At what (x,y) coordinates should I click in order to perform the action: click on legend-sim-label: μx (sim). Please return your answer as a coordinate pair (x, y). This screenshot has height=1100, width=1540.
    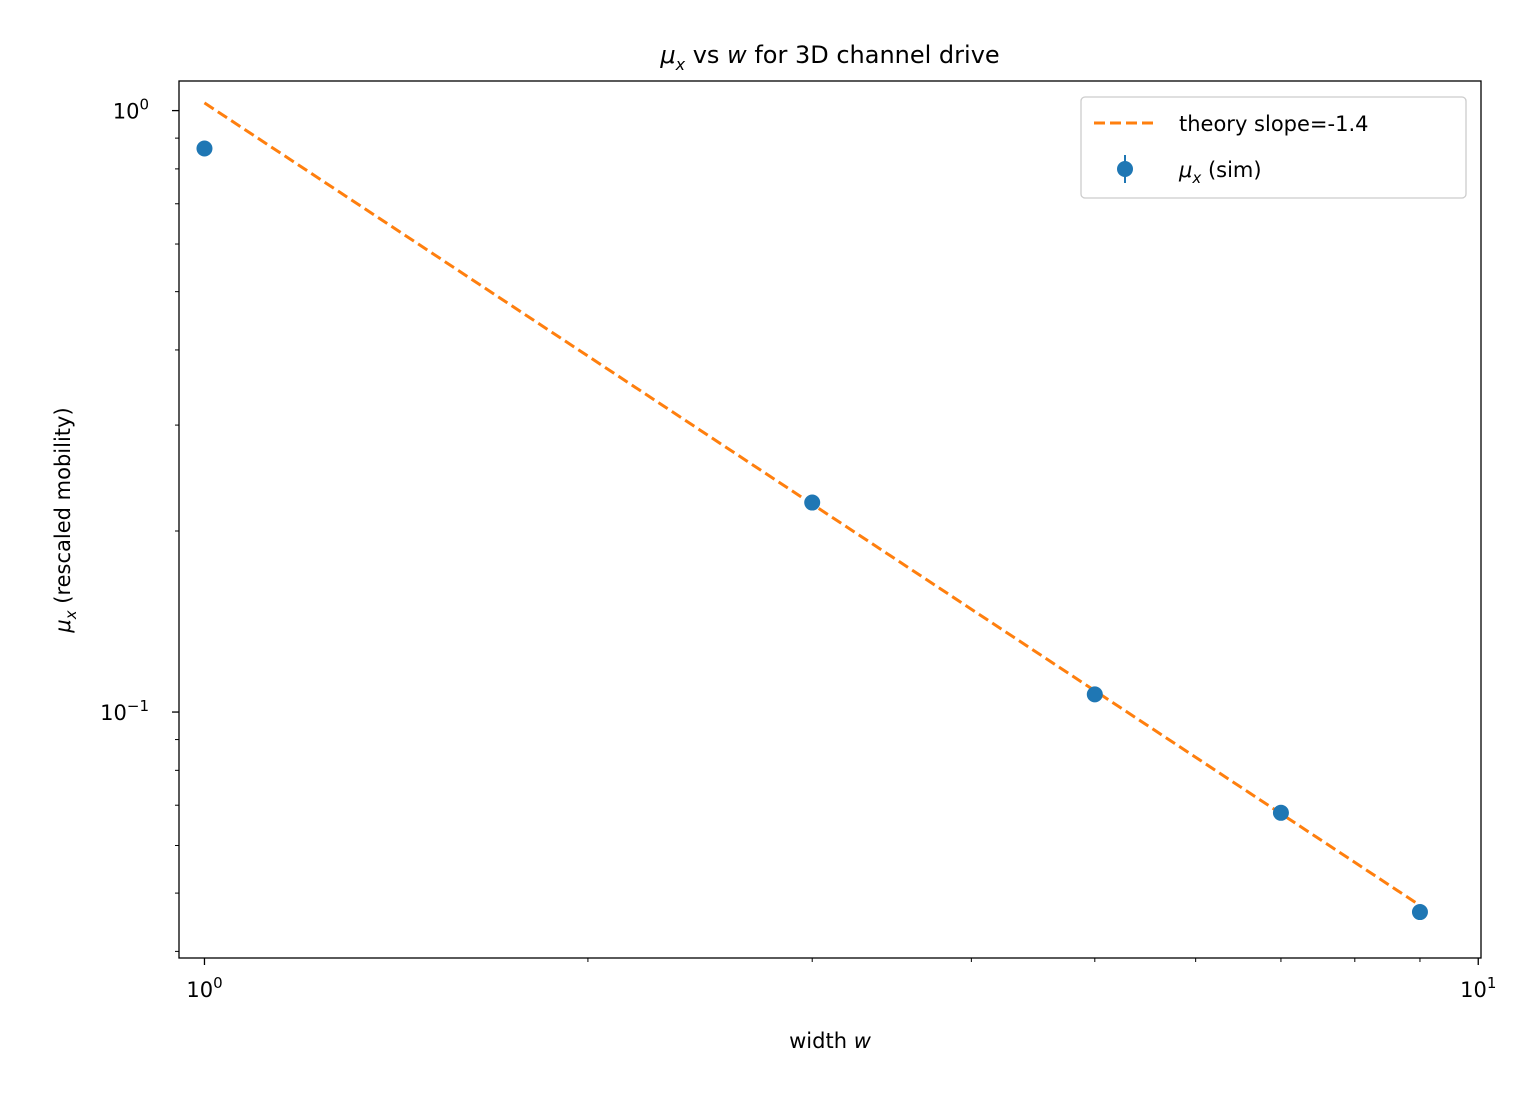
    Looking at the image, I should click on (1220, 172).